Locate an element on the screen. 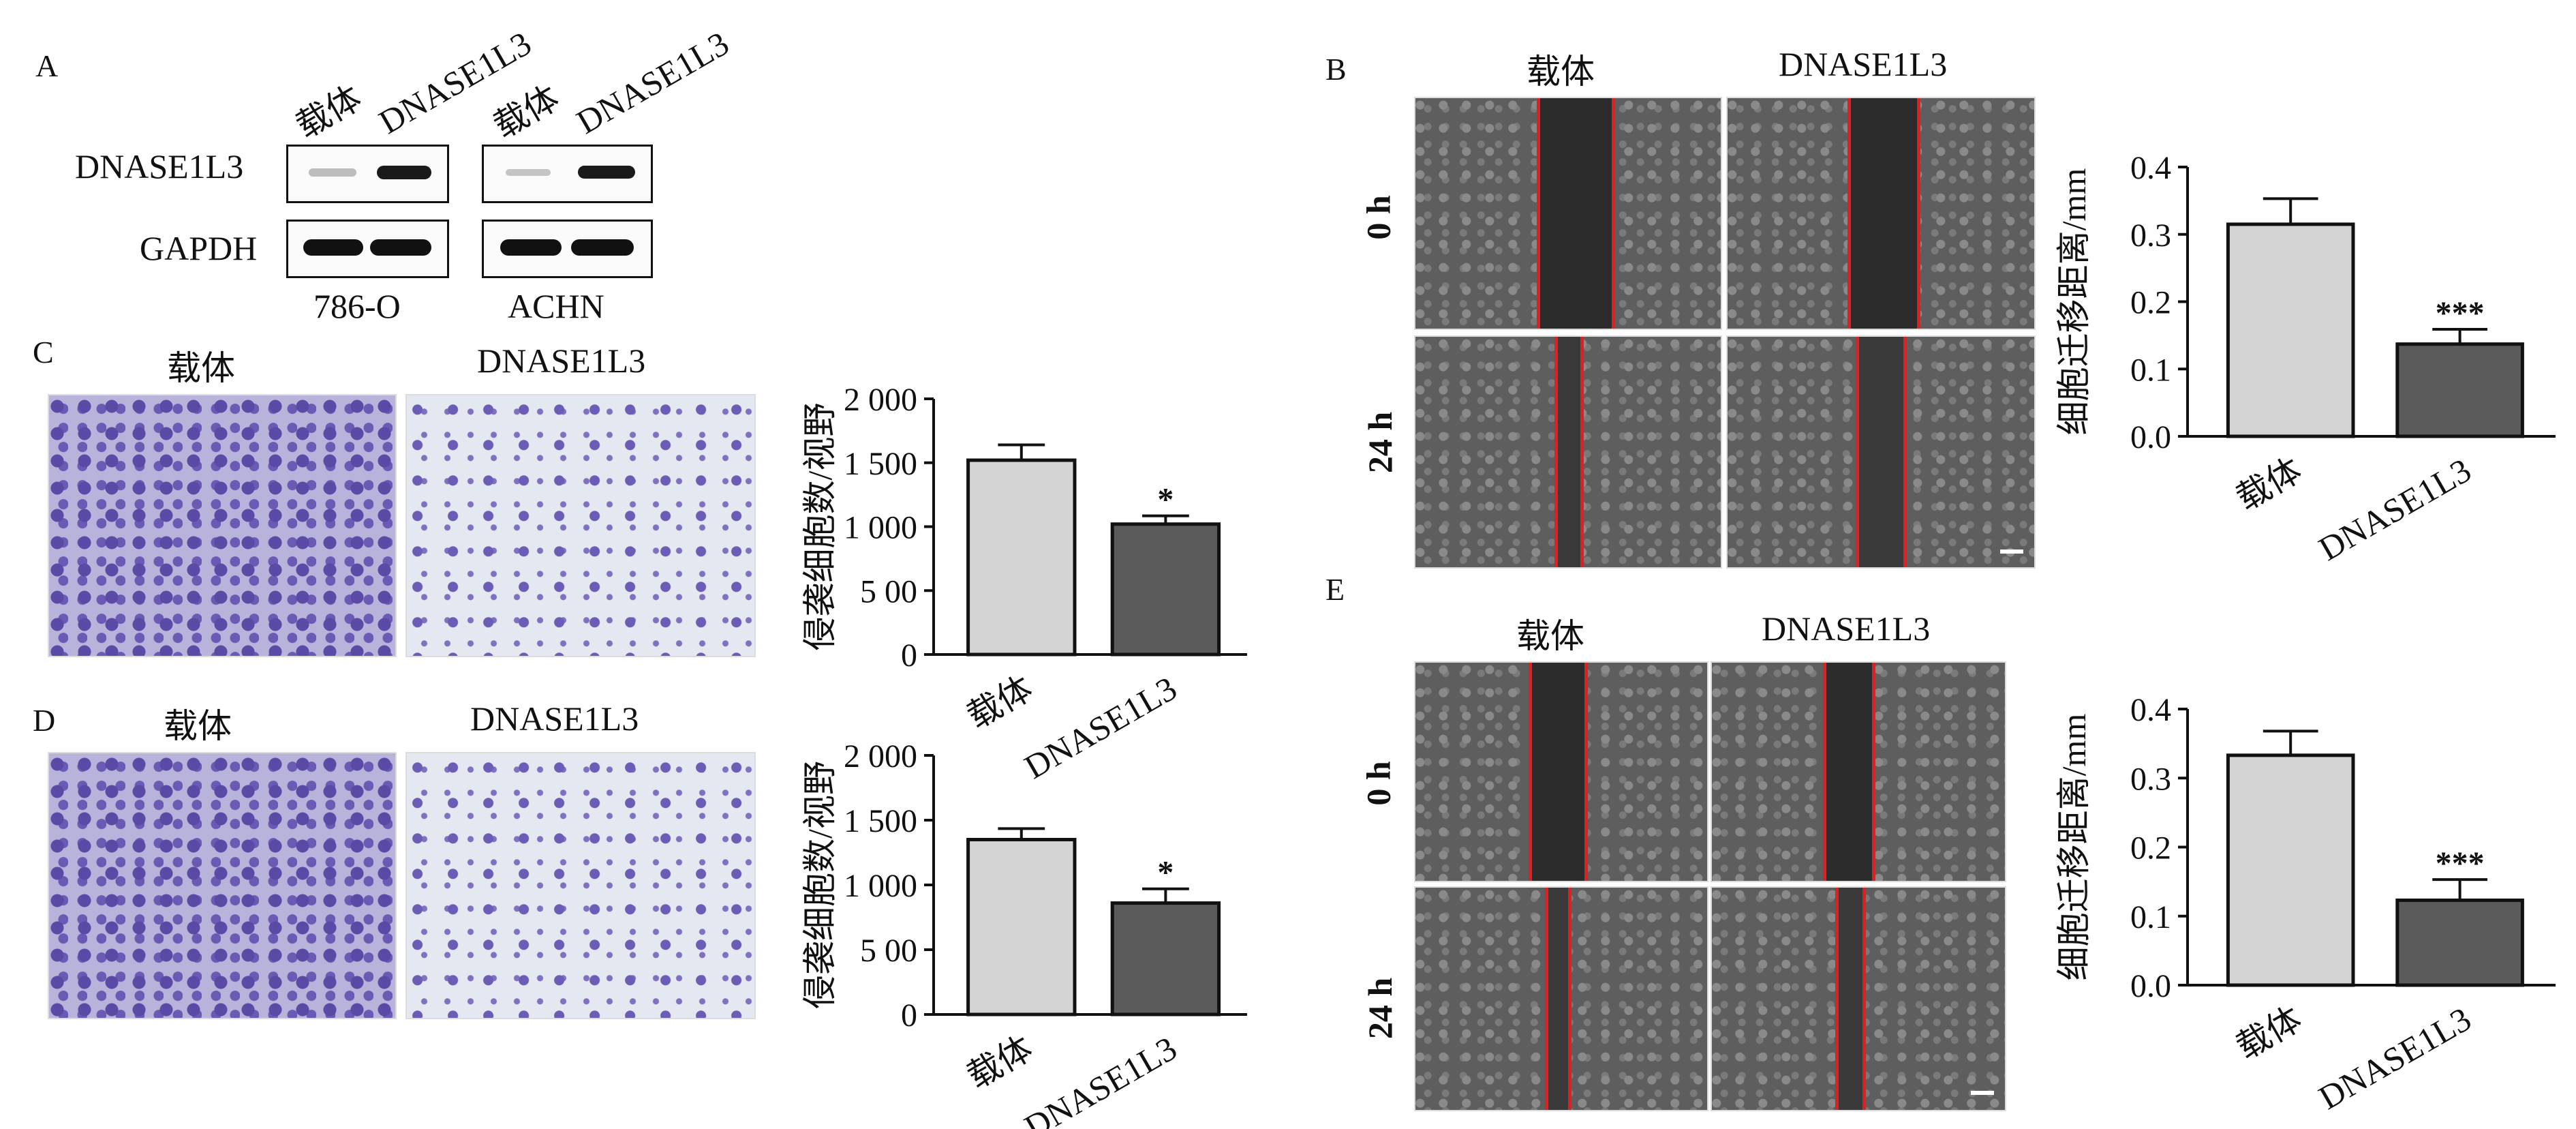  cell-line-achn: ACHN is located at coordinates (556, 306).